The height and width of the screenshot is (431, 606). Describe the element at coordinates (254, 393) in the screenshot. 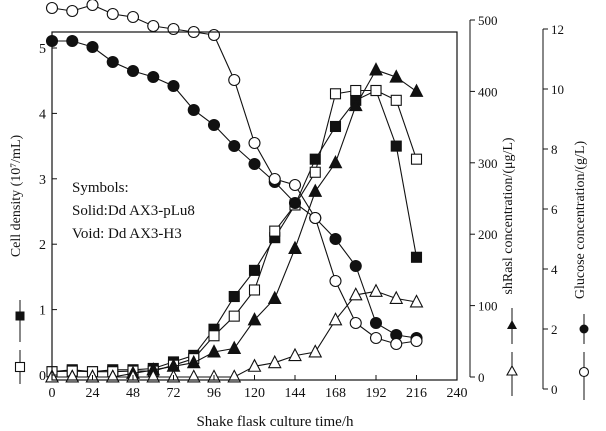

I see `x-tick-label: 120` at that location.